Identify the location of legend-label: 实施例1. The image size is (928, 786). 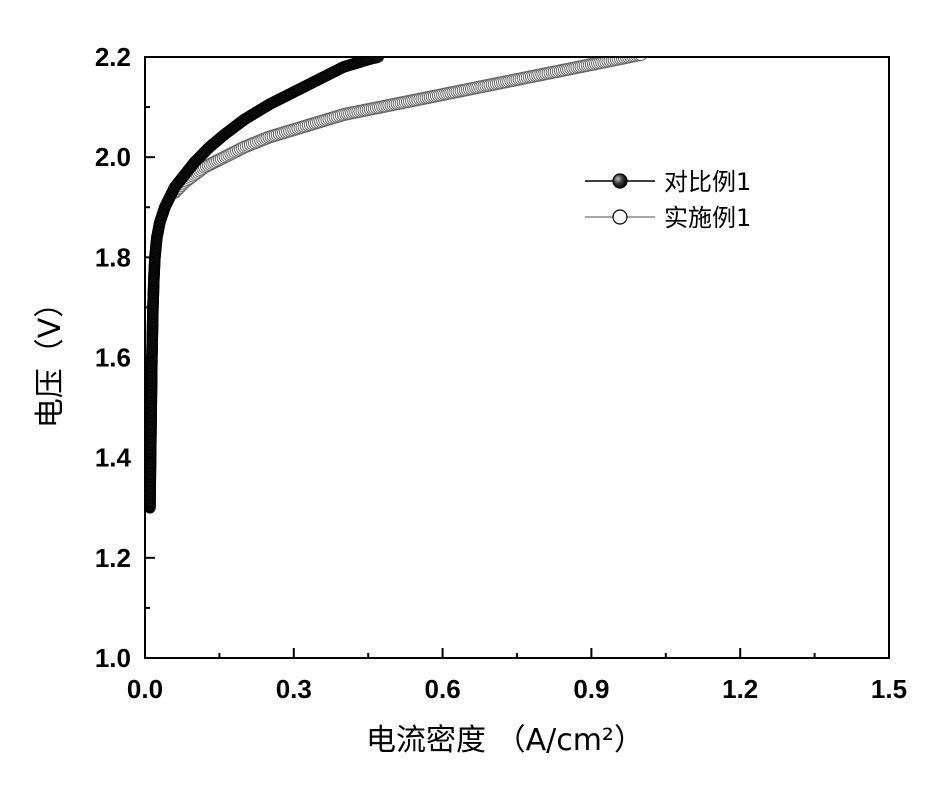
(707, 218).